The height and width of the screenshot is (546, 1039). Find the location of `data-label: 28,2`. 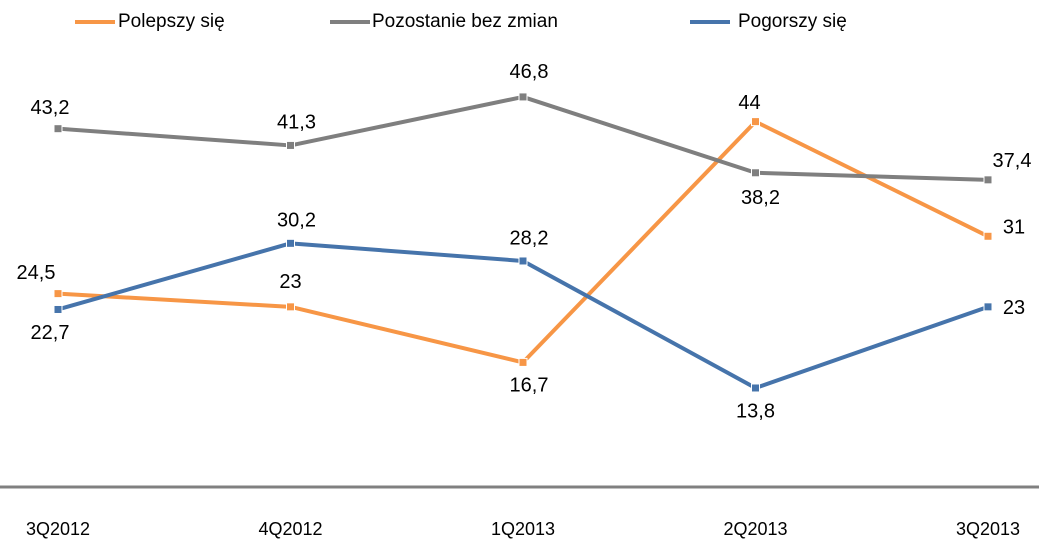

data-label: 28,2 is located at coordinates (529, 238).